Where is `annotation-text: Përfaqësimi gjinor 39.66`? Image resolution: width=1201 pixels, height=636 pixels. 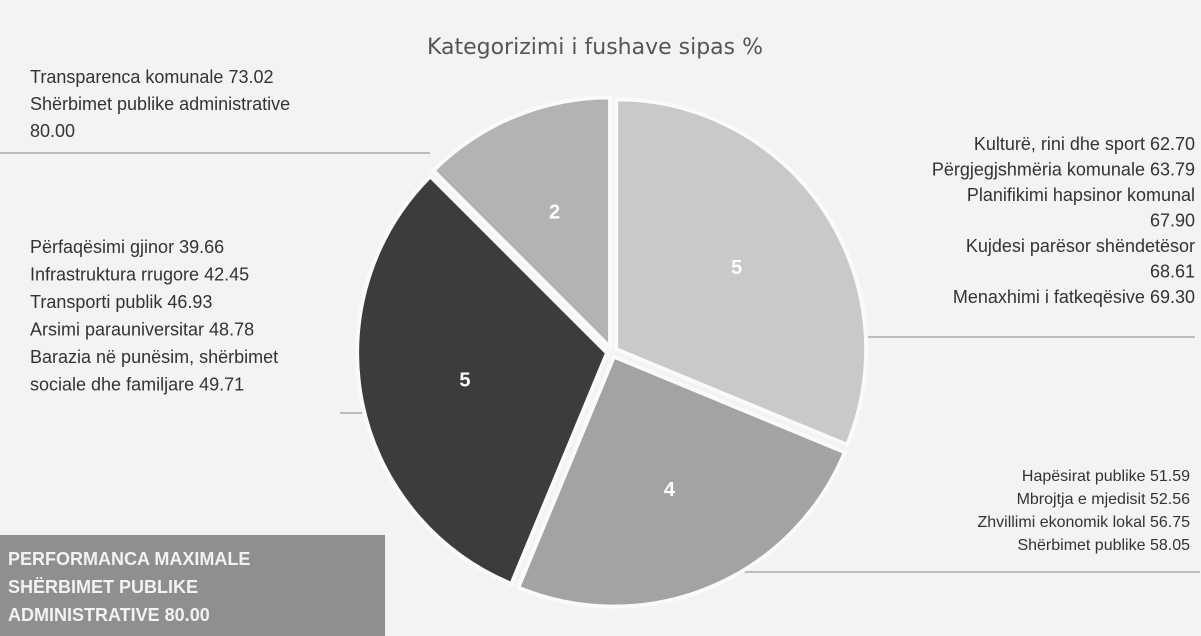
annotation-text: Përfaqësimi gjinor 39.66 is located at coordinates (127, 247).